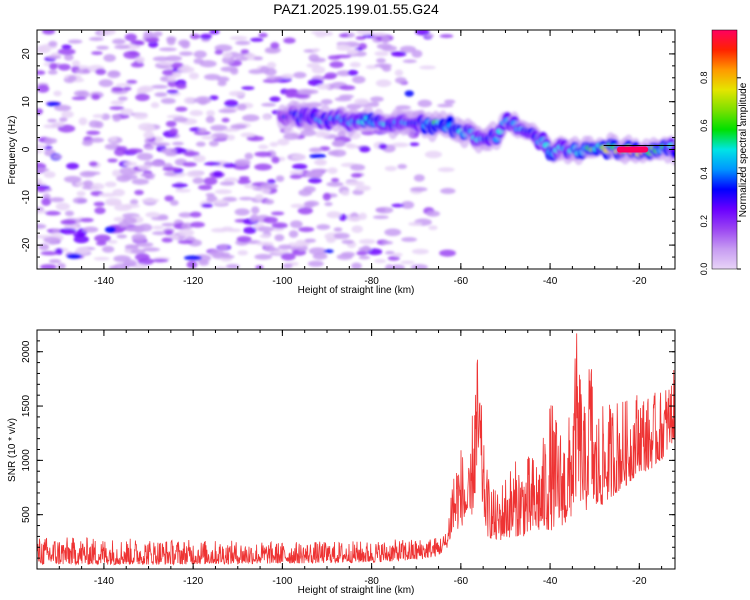 This screenshot has width=750, height=600. What do you see at coordinates (26, 102) in the screenshot?
I see `spectrogram-y-tick-label: 10` at bounding box center [26, 102].